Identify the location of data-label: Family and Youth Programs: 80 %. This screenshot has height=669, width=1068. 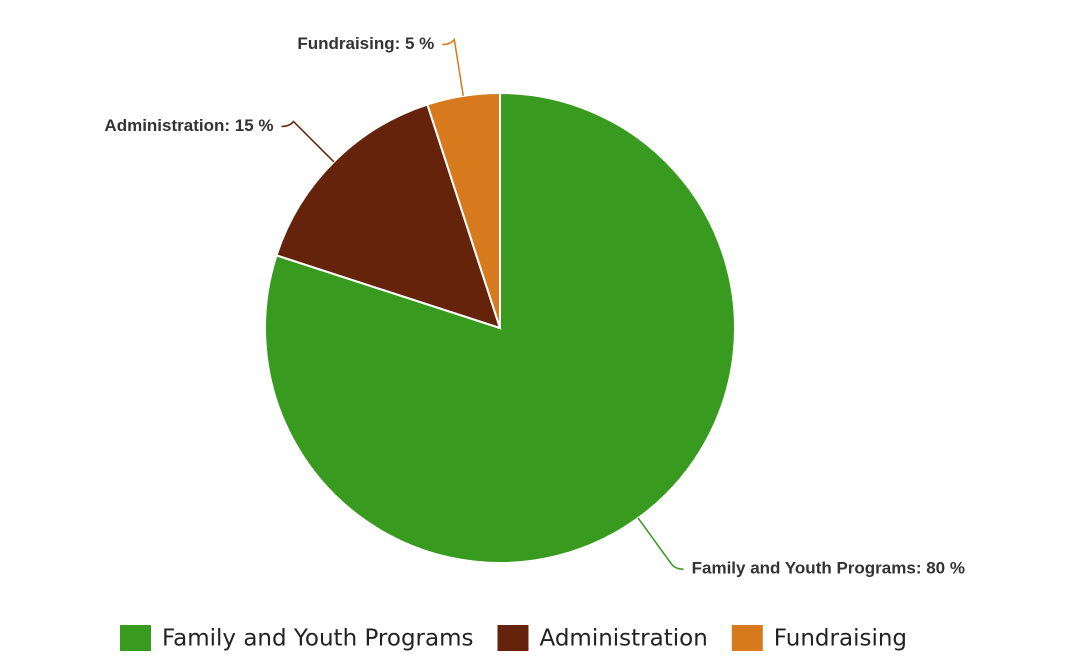
(828, 568).